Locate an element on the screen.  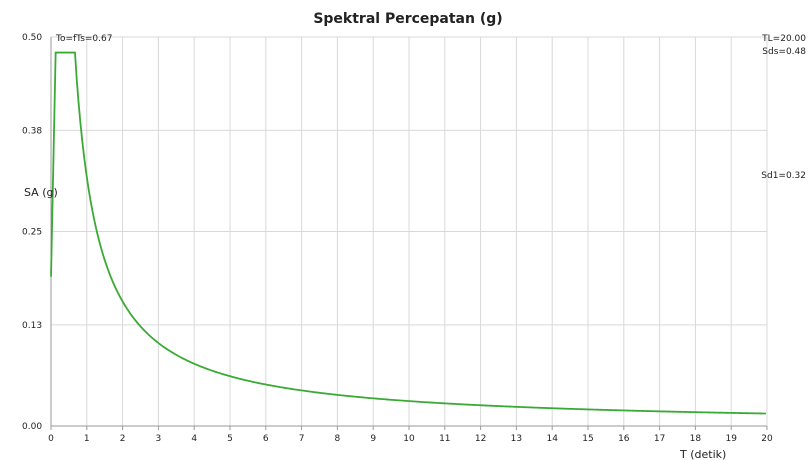
x-tick-label: 15 is located at coordinates (587, 439).